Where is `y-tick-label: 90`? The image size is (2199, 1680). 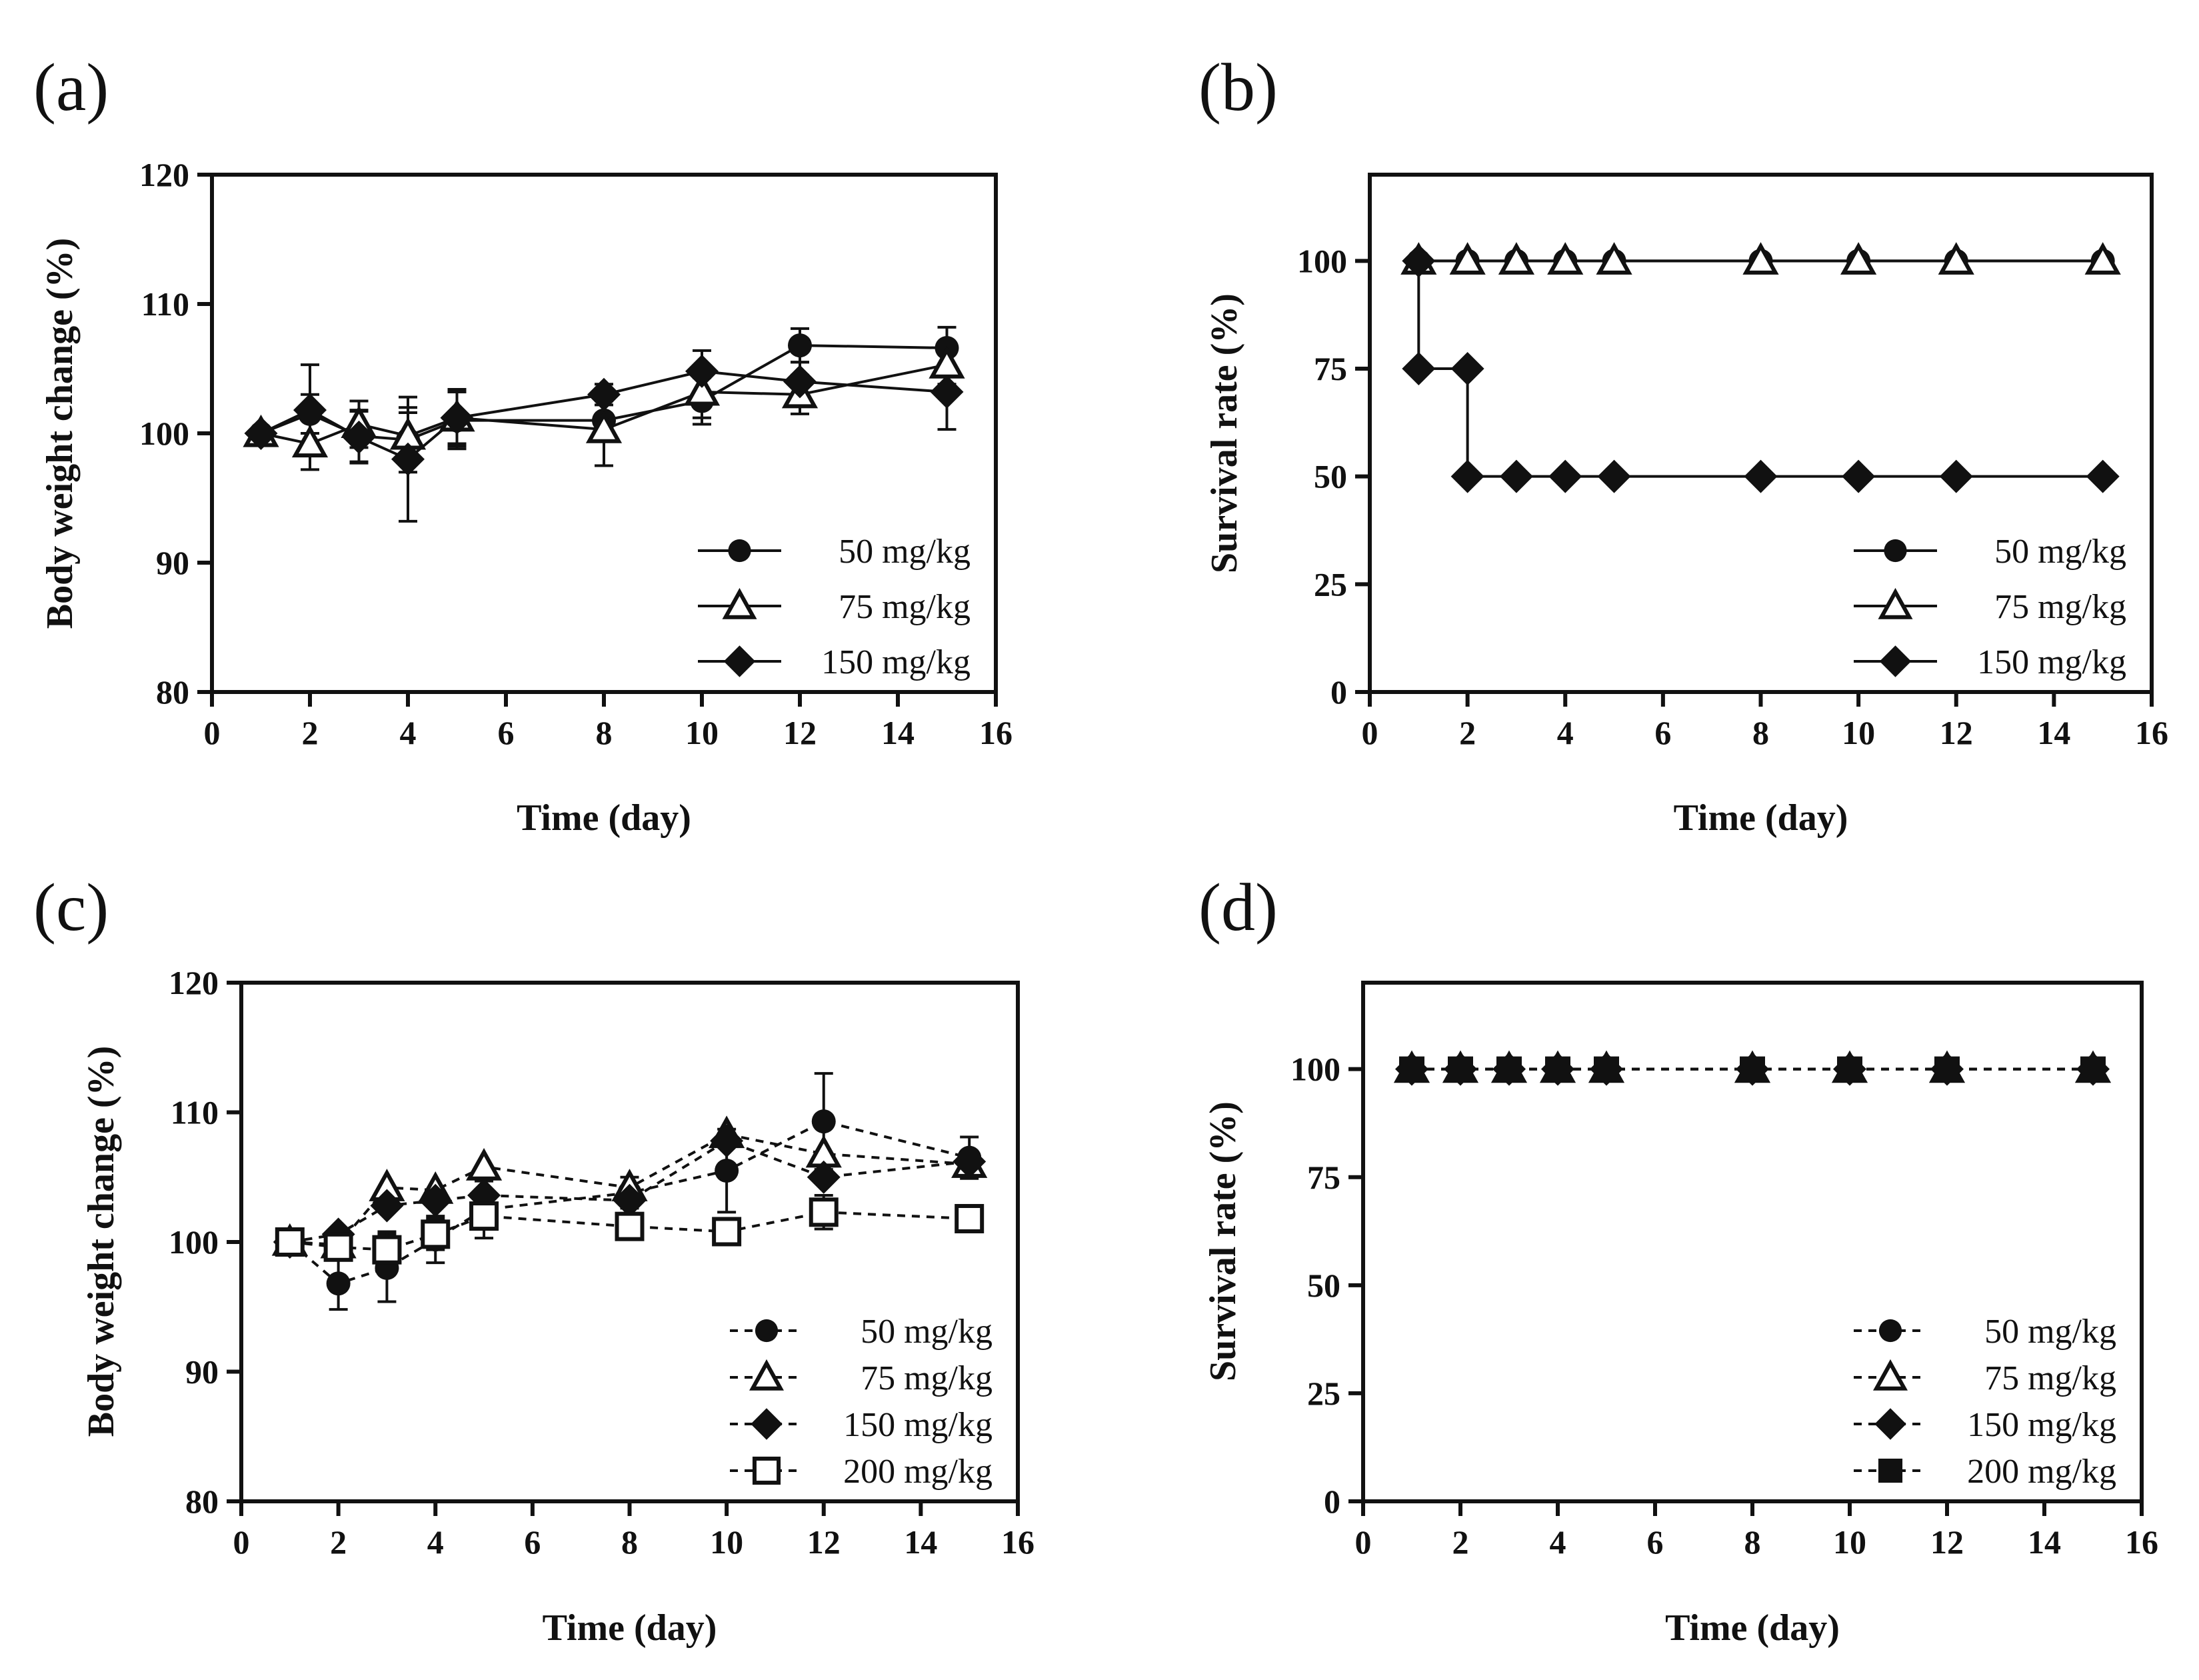
y-tick-label: 90 is located at coordinates (173, 562).